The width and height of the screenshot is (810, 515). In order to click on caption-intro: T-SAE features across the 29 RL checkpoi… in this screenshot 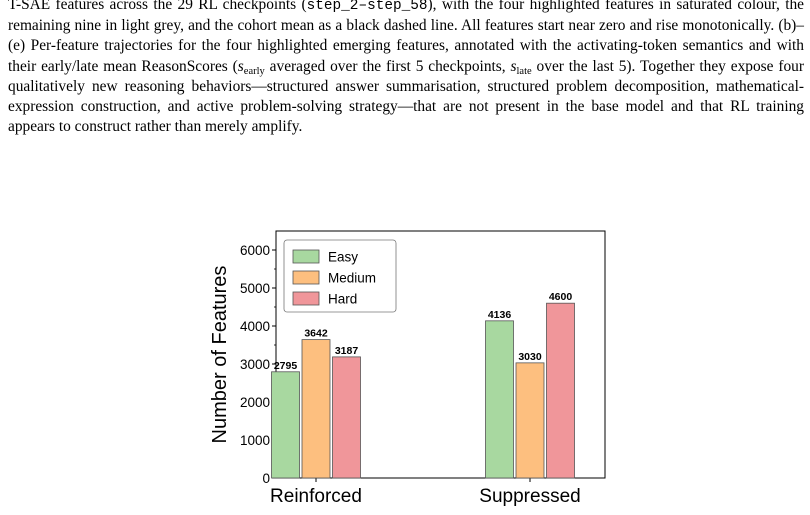, I will do `click(157, 6)`.